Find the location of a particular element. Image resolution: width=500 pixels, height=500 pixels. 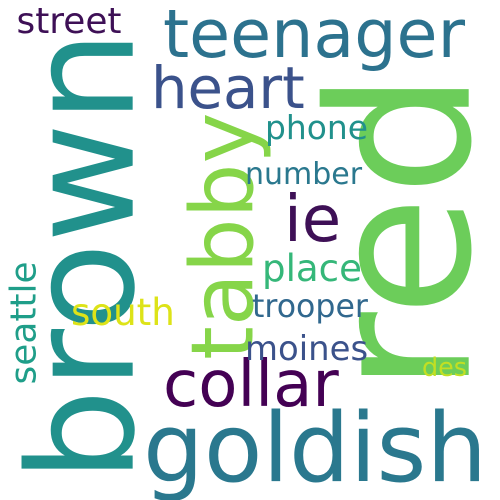

word-heart: heart is located at coordinates (228, 87).